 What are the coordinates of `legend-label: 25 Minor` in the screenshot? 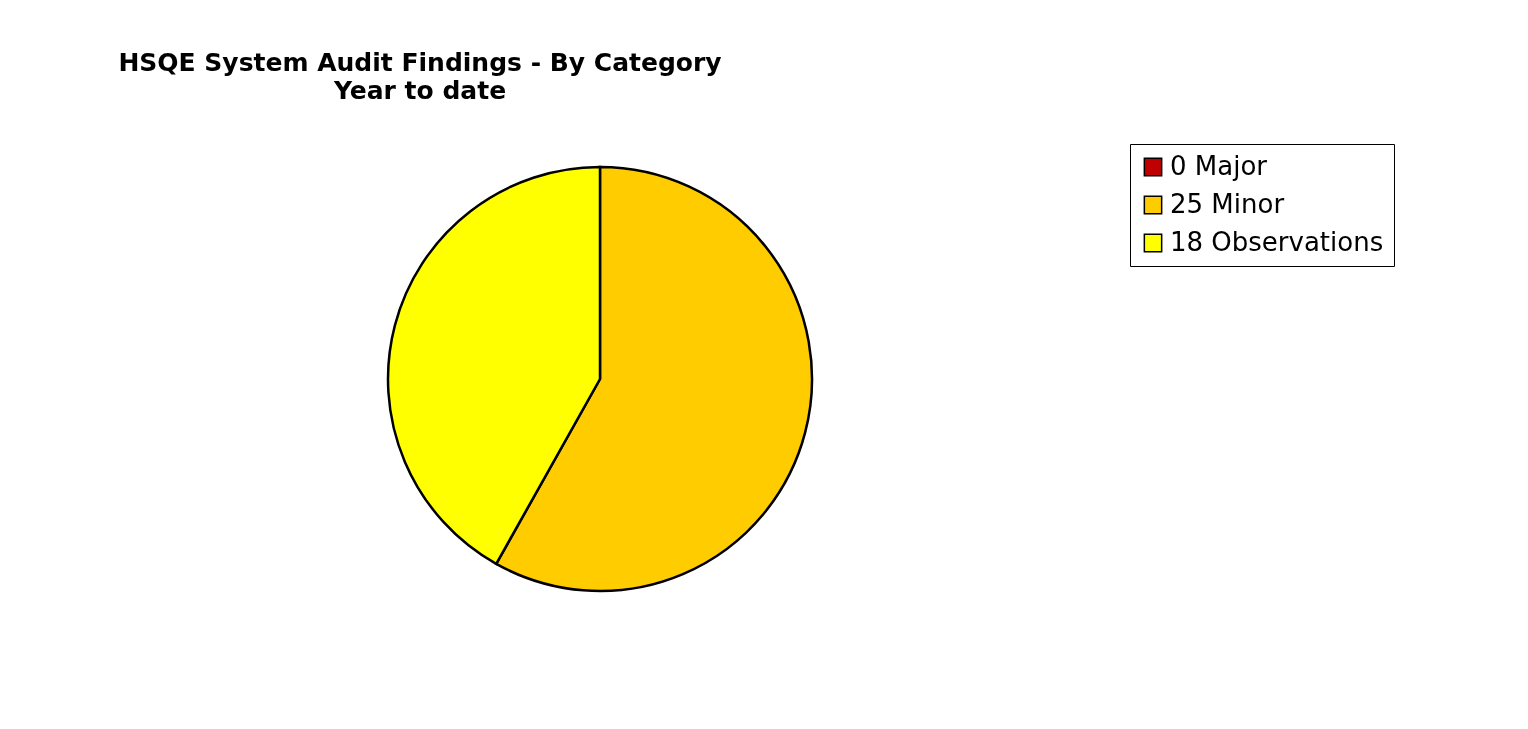 It's located at (1227, 204).